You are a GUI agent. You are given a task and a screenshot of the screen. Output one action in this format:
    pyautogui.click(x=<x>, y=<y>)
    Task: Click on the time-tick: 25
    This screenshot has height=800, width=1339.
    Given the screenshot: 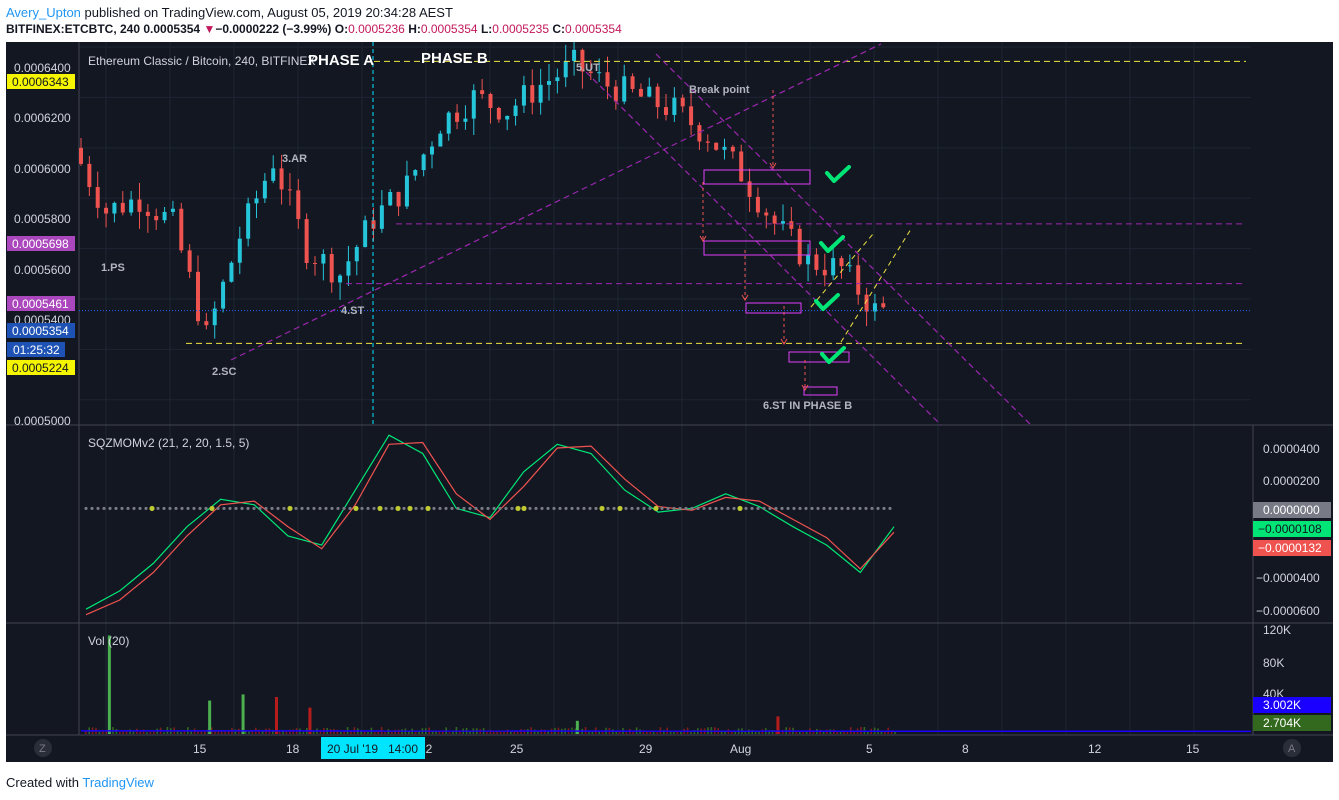 What is the action you would take?
    pyautogui.click(x=517, y=749)
    